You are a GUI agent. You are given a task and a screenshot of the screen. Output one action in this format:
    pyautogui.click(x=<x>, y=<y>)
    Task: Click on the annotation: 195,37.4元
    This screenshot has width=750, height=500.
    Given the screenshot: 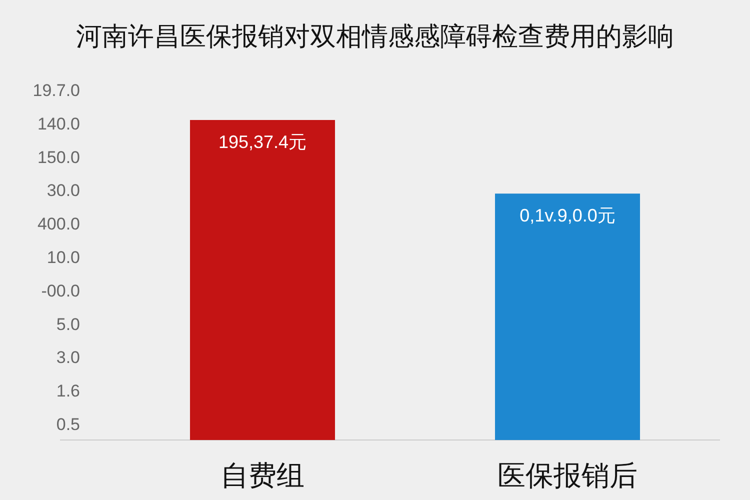 What is the action you would take?
    pyautogui.click(x=262, y=142)
    